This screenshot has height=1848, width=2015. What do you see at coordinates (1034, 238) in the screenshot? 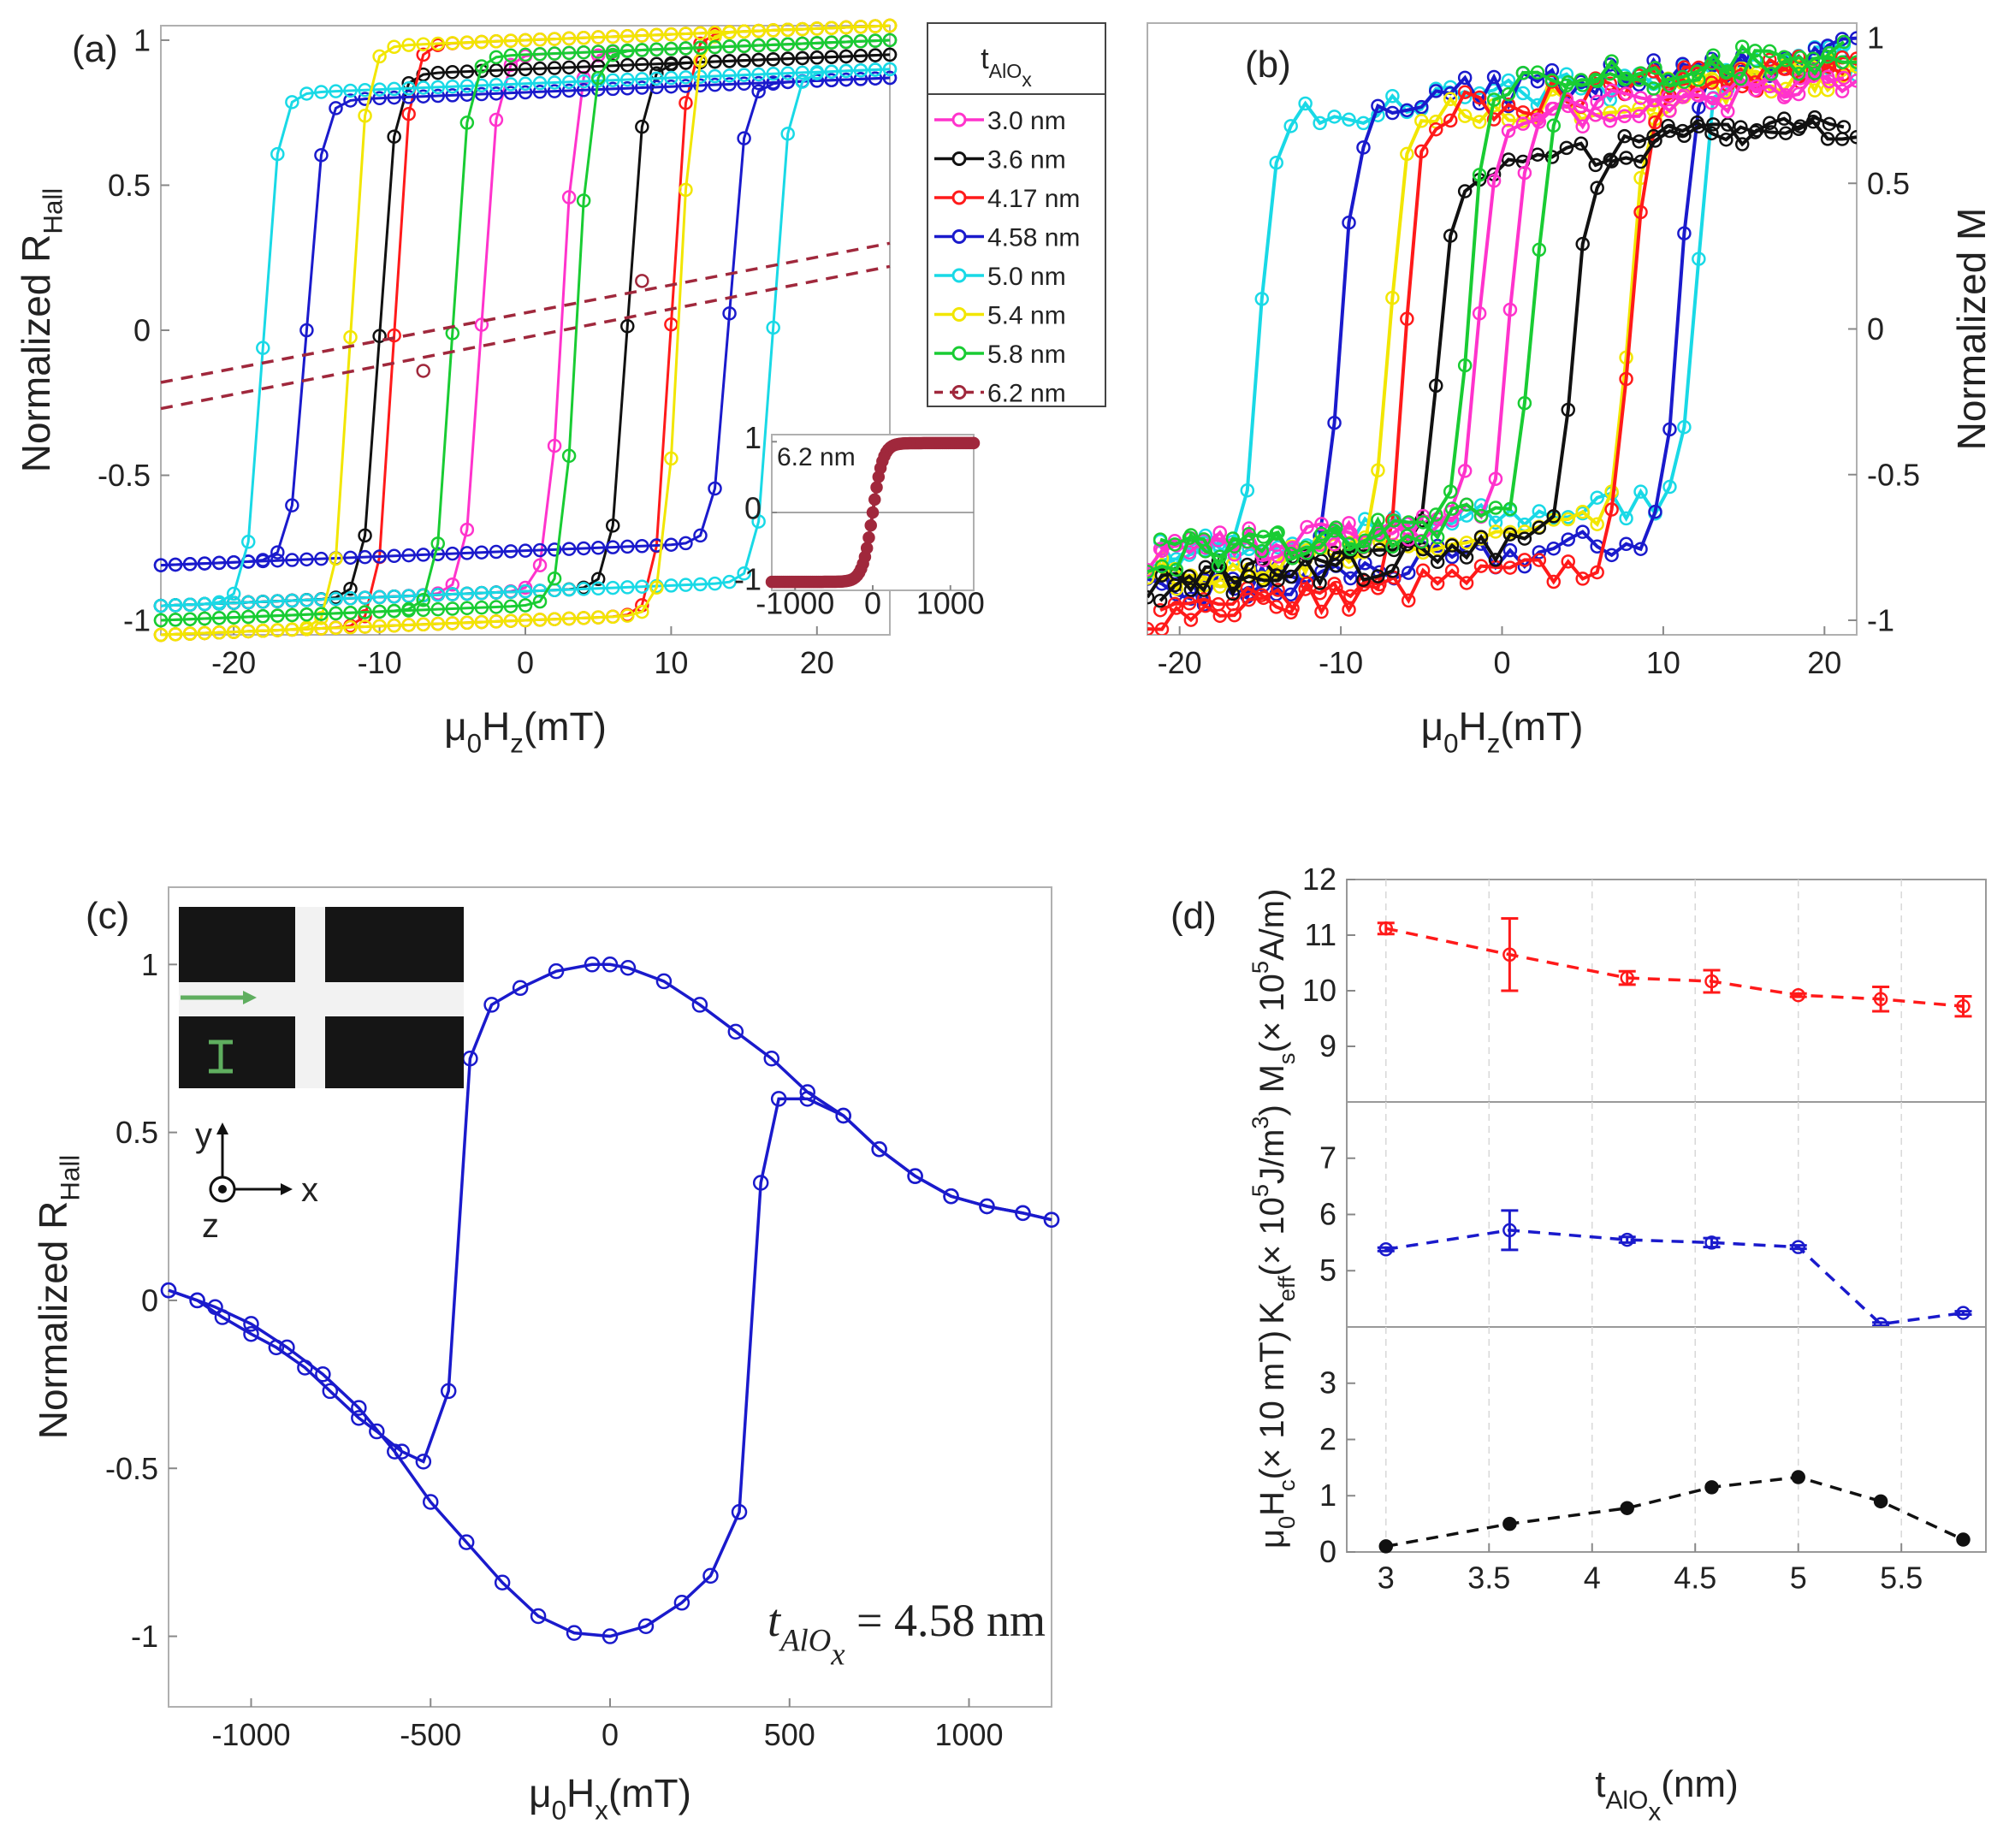
I see `legend-label: 4.58 nm` at bounding box center [1034, 238].